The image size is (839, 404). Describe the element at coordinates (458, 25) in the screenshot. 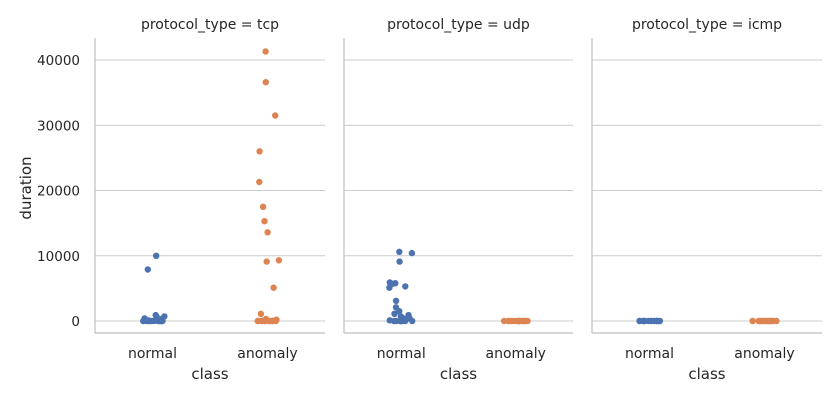

I see `facet-title: protocol_type = udp` at that location.